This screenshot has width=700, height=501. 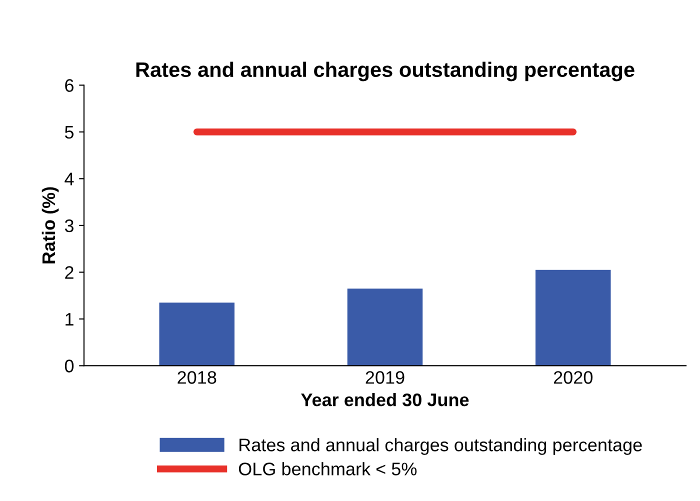 What do you see at coordinates (69, 179) in the screenshot?
I see `y-tick-label: 4` at bounding box center [69, 179].